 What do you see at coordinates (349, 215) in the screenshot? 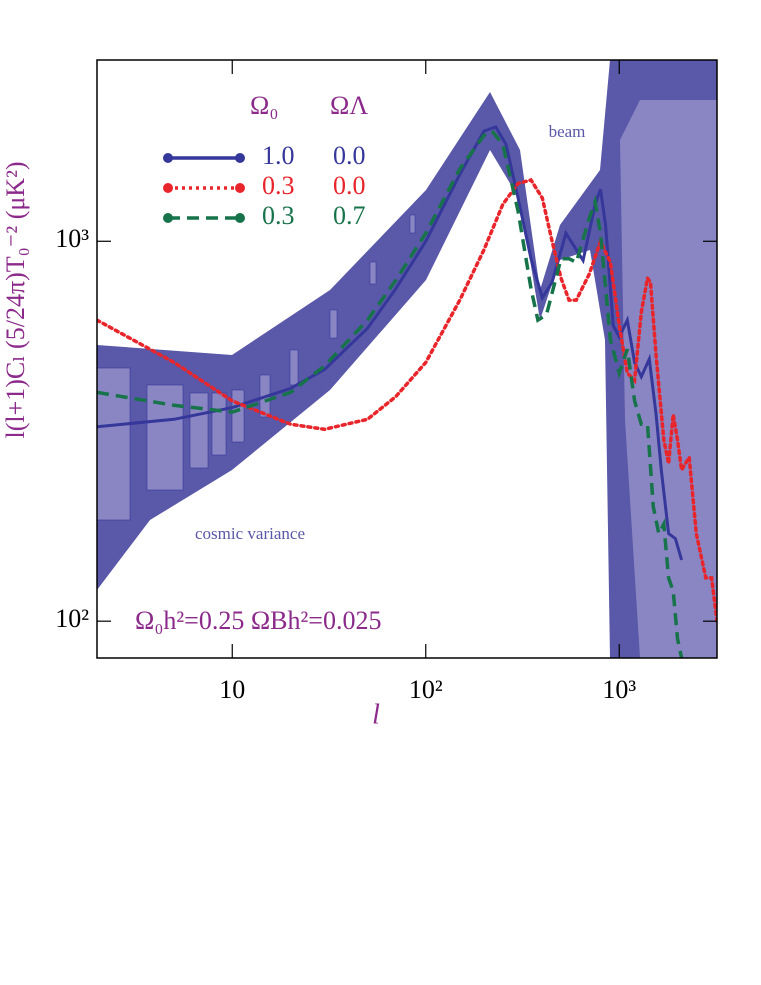
I see `legend-label: 0.7` at bounding box center [349, 215].